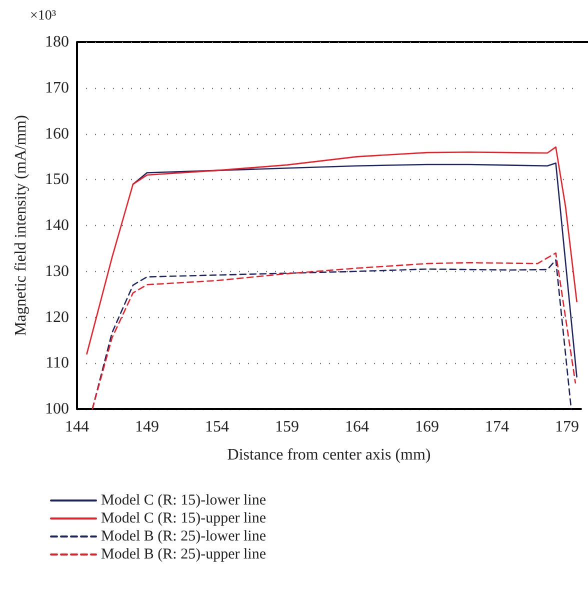  What do you see at coordinates (329, 455) in the screenshot?
I see `x-axis-title: Distance from center axis (mm)` at bounding box center [329, 455].